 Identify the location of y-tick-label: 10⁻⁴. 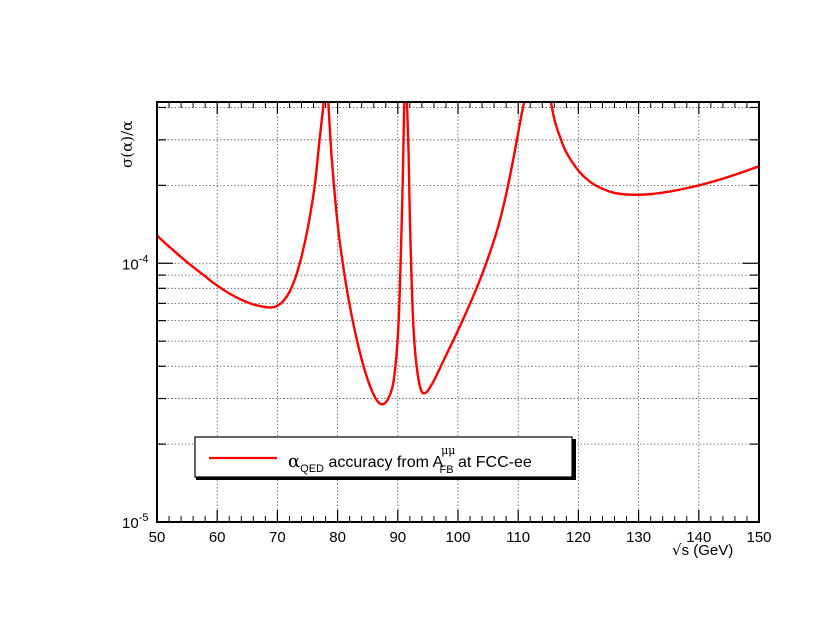
(135, 263).